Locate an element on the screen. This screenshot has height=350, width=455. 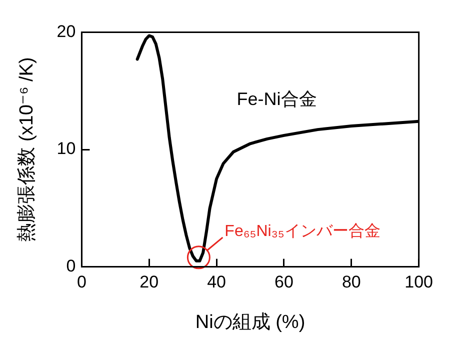
annotation: Fe-Ni合金 is located at coordinates (276, 99).